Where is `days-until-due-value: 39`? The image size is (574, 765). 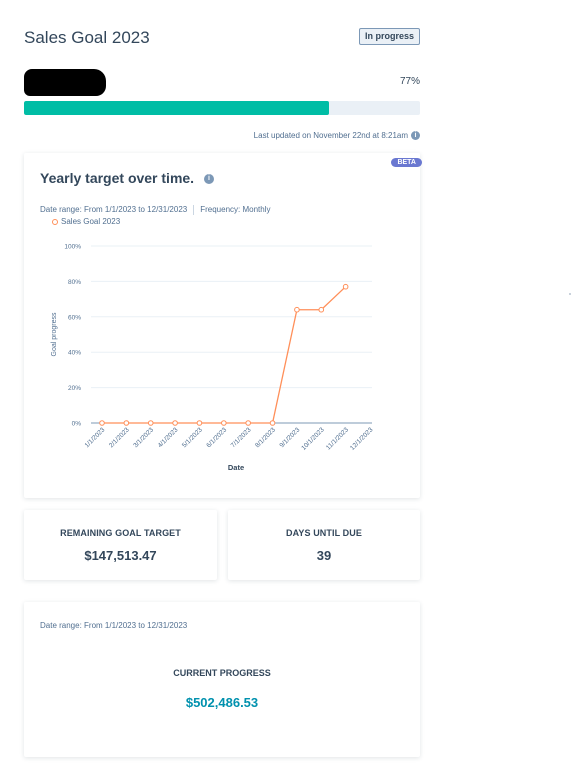
days-until-due-value: 39 is located at coordinates (324, 555).